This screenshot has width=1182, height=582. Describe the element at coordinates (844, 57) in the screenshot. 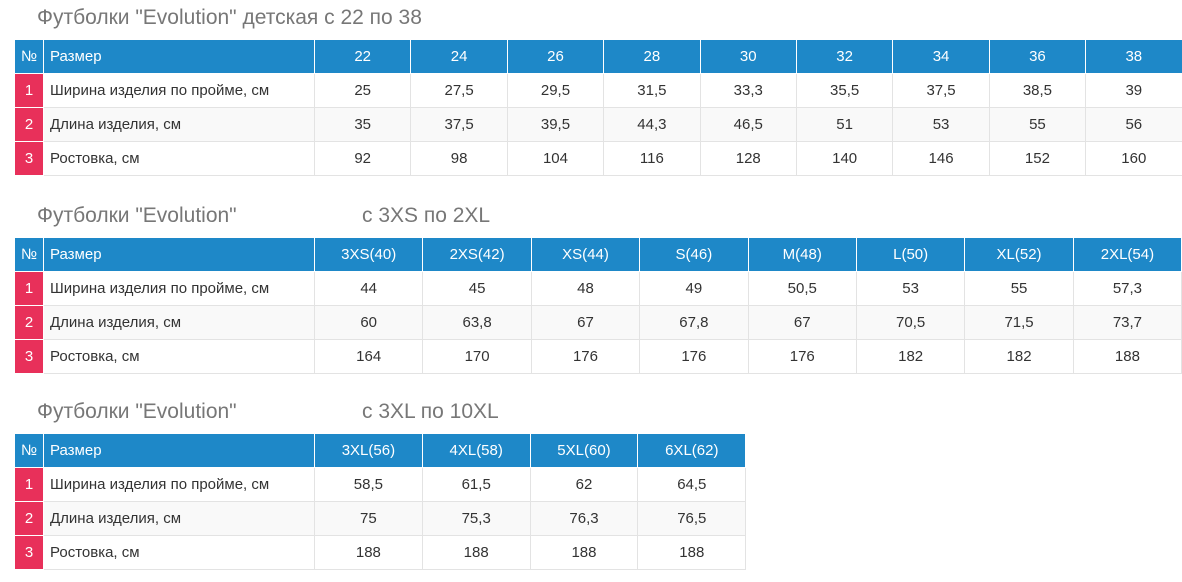

I see `cell: 32` at that location.